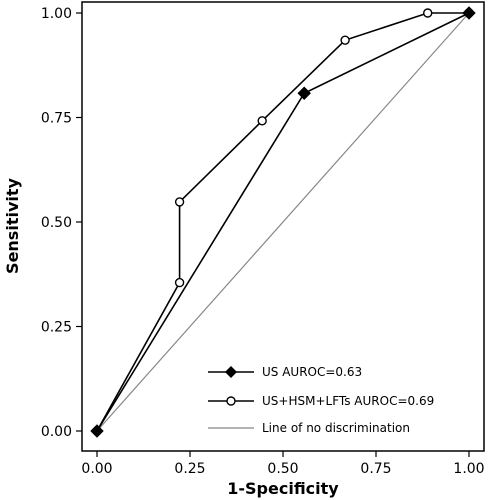 The width and height of the screenshot is (489, 500). I want to click on legend-label: Line of no discrimination, so click(336, 428).